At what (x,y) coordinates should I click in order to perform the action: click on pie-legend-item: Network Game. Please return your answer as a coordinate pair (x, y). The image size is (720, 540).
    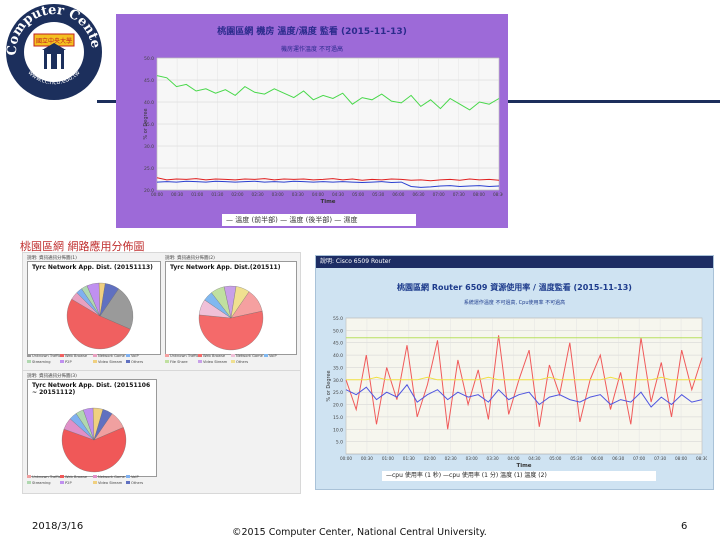
    Looking at the image, I should click on (109, 356).